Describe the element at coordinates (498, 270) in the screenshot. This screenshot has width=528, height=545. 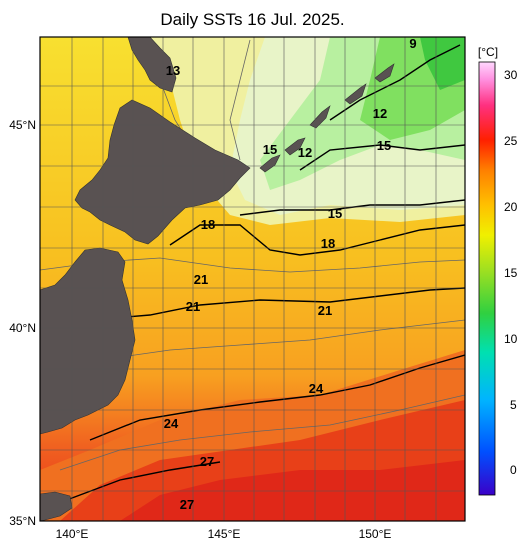
I see `colorbar: [°C] 30 25 20 15 10 5 0` at that location.